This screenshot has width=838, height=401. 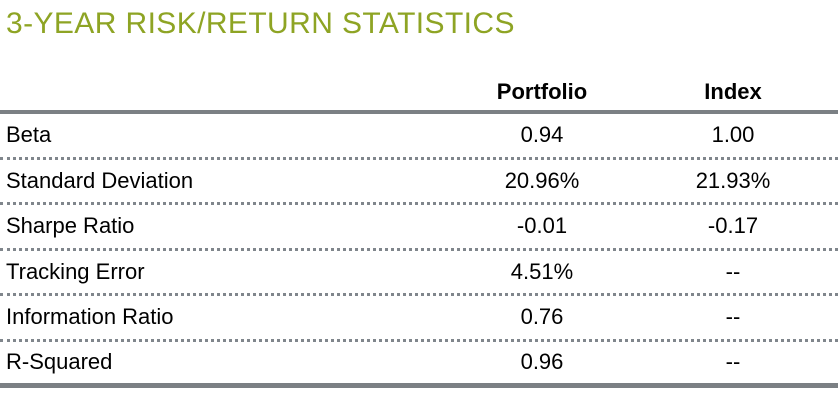 I want to click on index-value: 21.93%, so click(x=733, y=180).